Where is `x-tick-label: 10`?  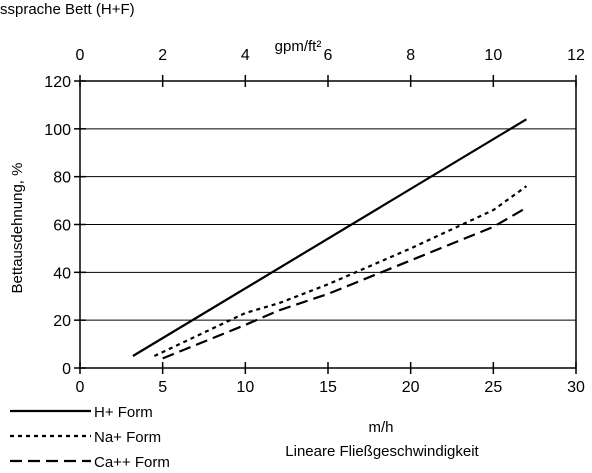 x-tick-label: 10 is located at coordinates (245, 387).